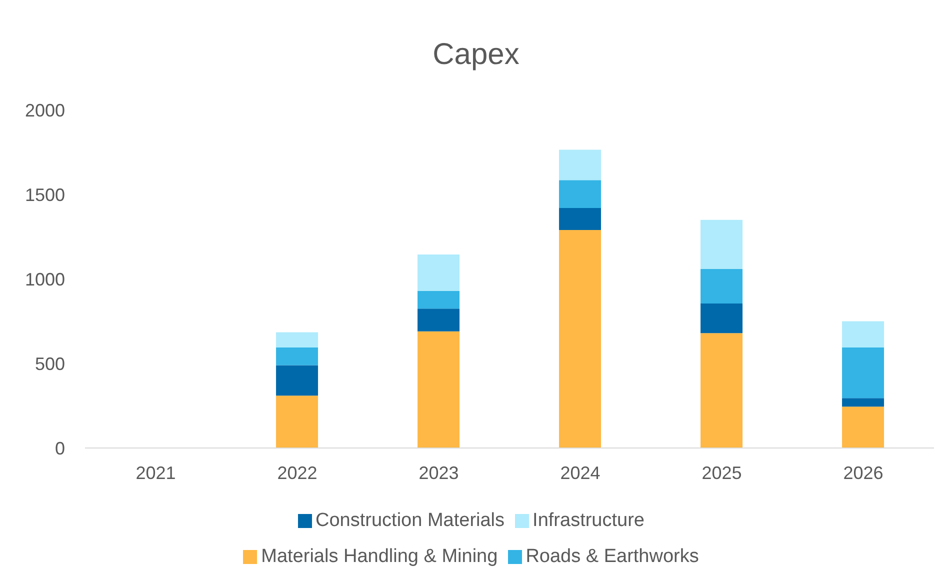 This screenshot has height=581, width=952. Describe the element at coordinates (49, 364) in the screenshot. I see `y-tick-label: 500` at that location.